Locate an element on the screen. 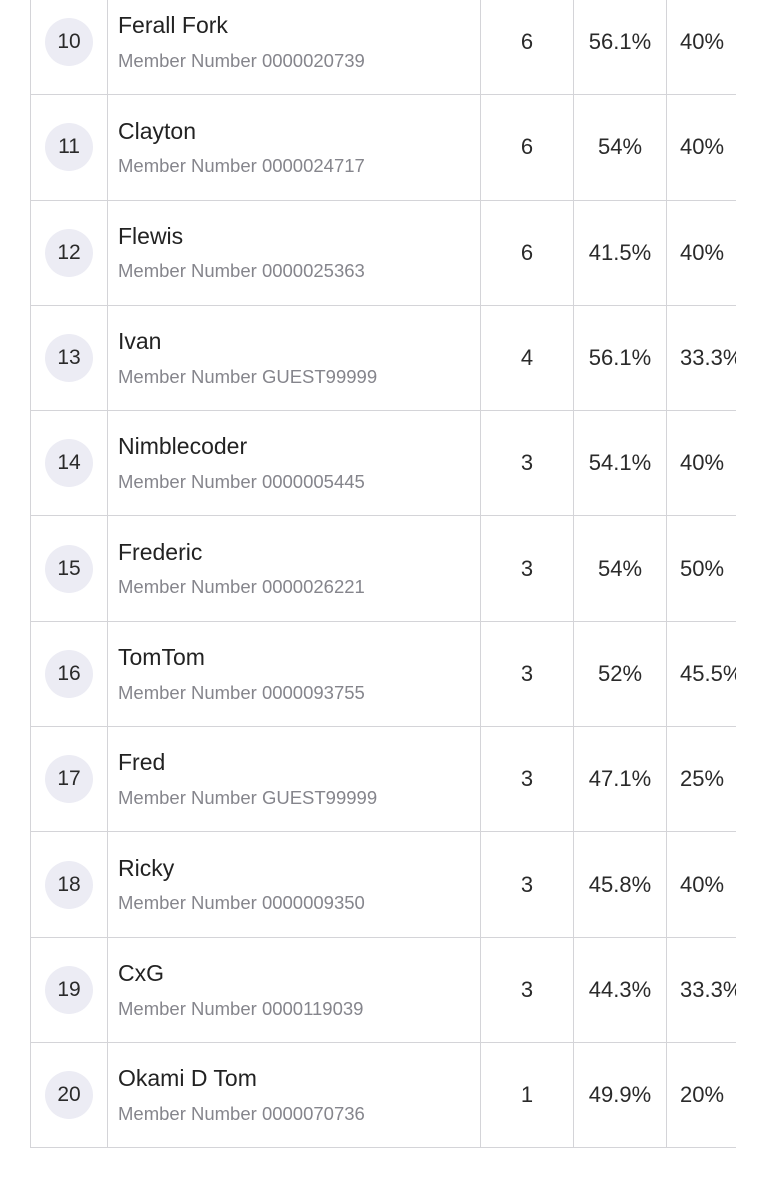 The height and width of the screenshot is (1200, 765). member-number-value: 0000119039 is located at coordinates (312, 1008).